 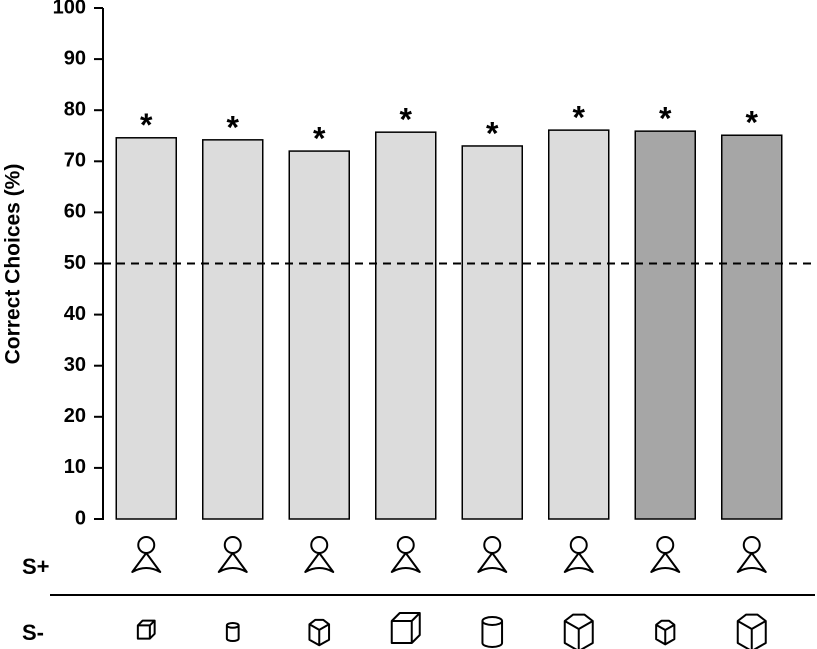 What do you see at coordinates (80, 518) in the screenshot?
I see `y-tick-label: 0` at bounding box center [80, 518].